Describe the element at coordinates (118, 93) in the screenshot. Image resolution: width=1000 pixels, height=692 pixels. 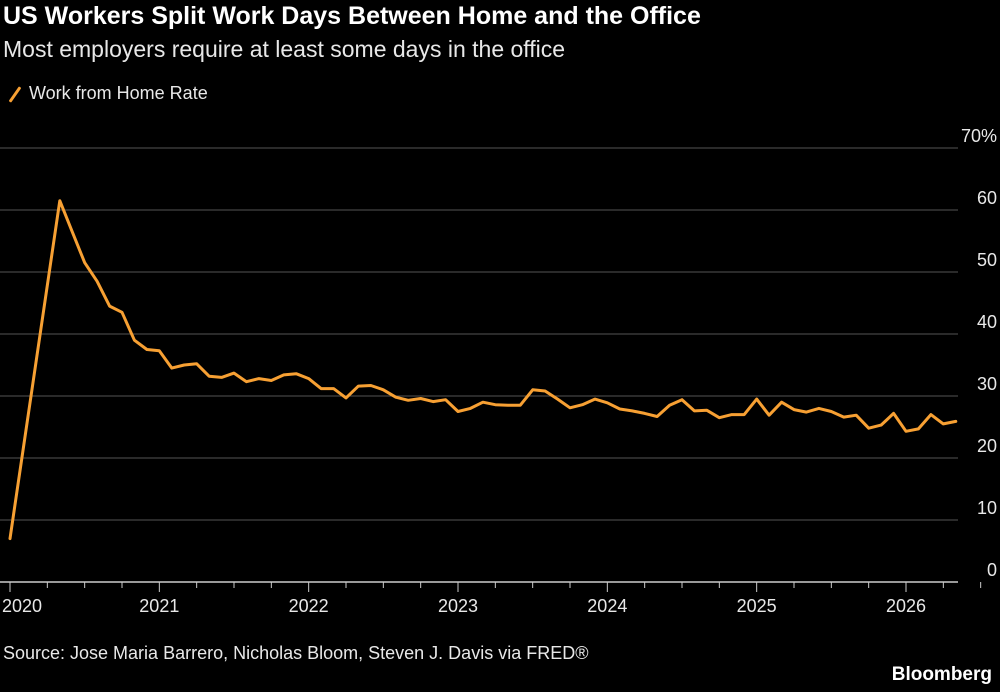
I see `legend-label: Work from Home Rate` at that location.